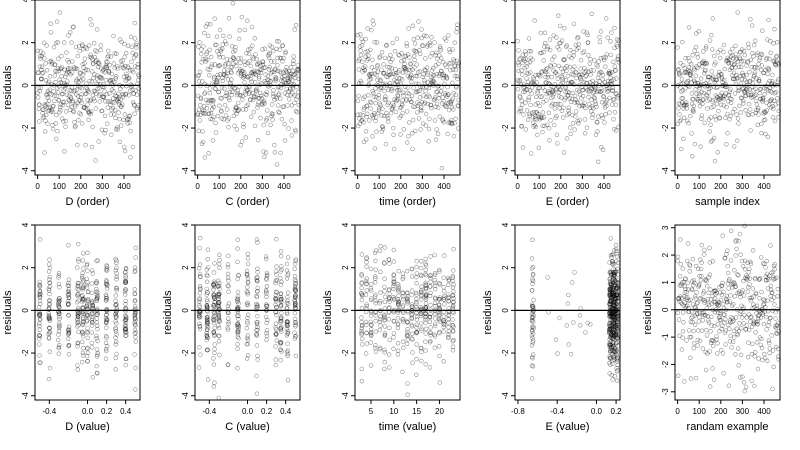 The width and height of the screenshot is (800, 450). Describe the element at coordinates (345, 267) in the screenshot. I see `y-tick-label: 2` at that location.